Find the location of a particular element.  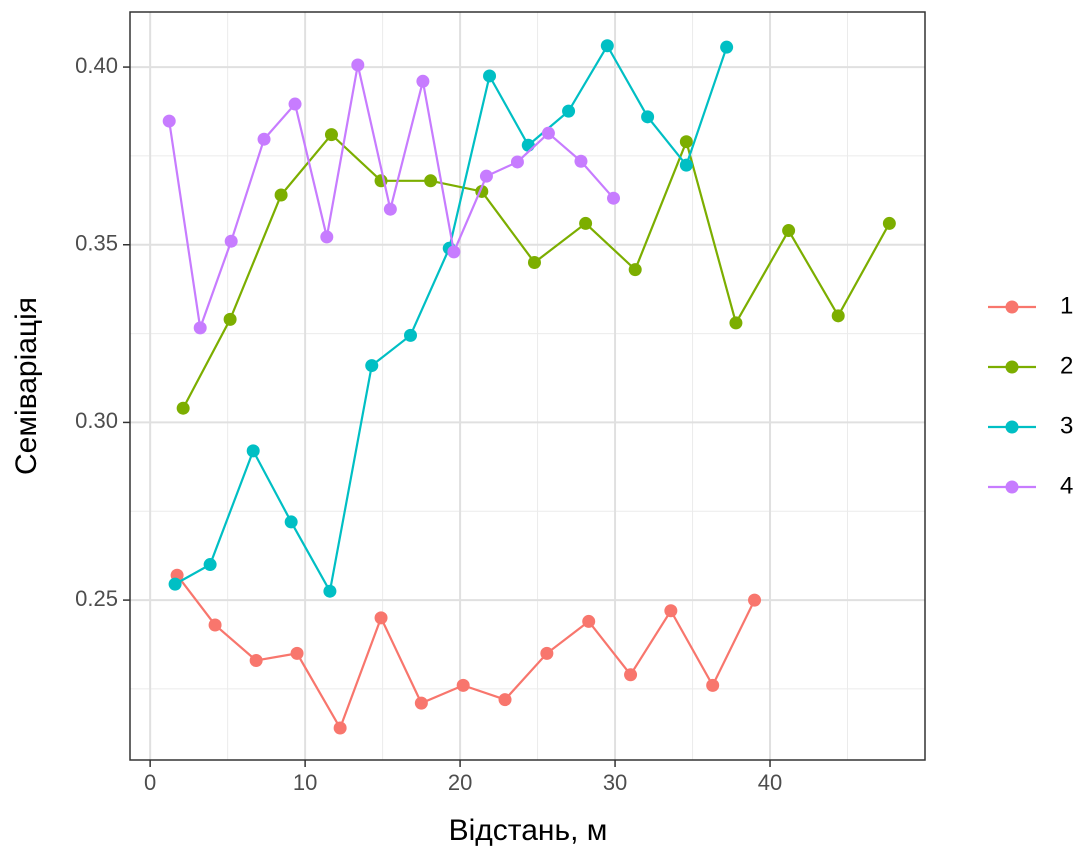

y-tick-label: 0.35 is located at coordinates (96, 243).